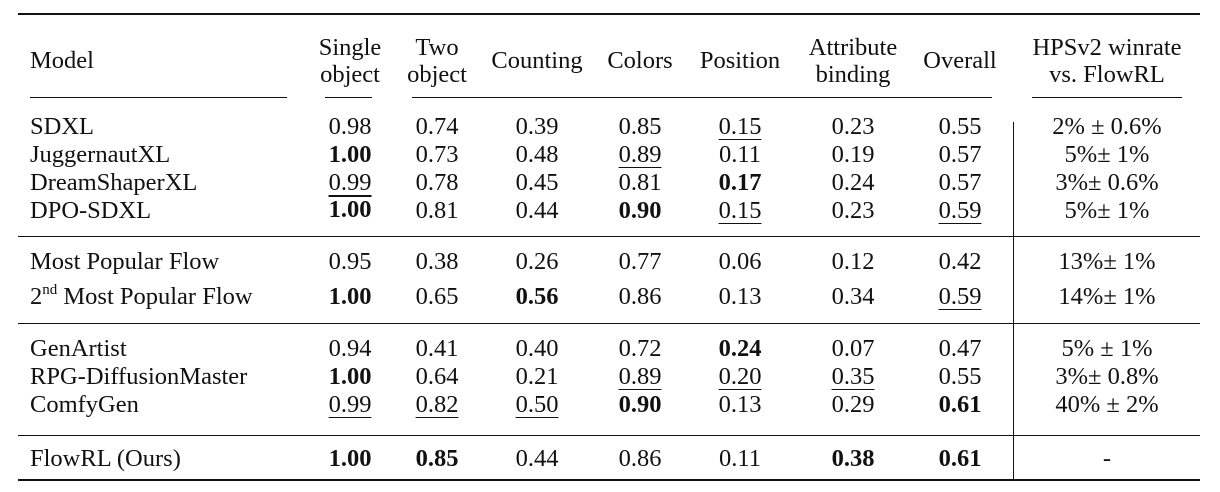 The height and width of the screenshot is (492, 1220). What do you see at coordinates (640, 261) in the screenshot?
I see `cell-colors: 0.77` at bounding box center [640, 261].